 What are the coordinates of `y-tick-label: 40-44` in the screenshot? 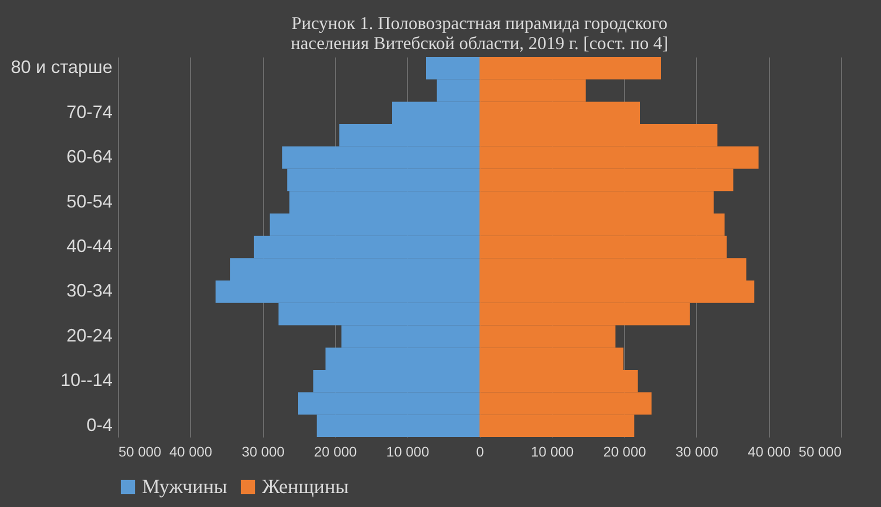 It's located at (89, 246).